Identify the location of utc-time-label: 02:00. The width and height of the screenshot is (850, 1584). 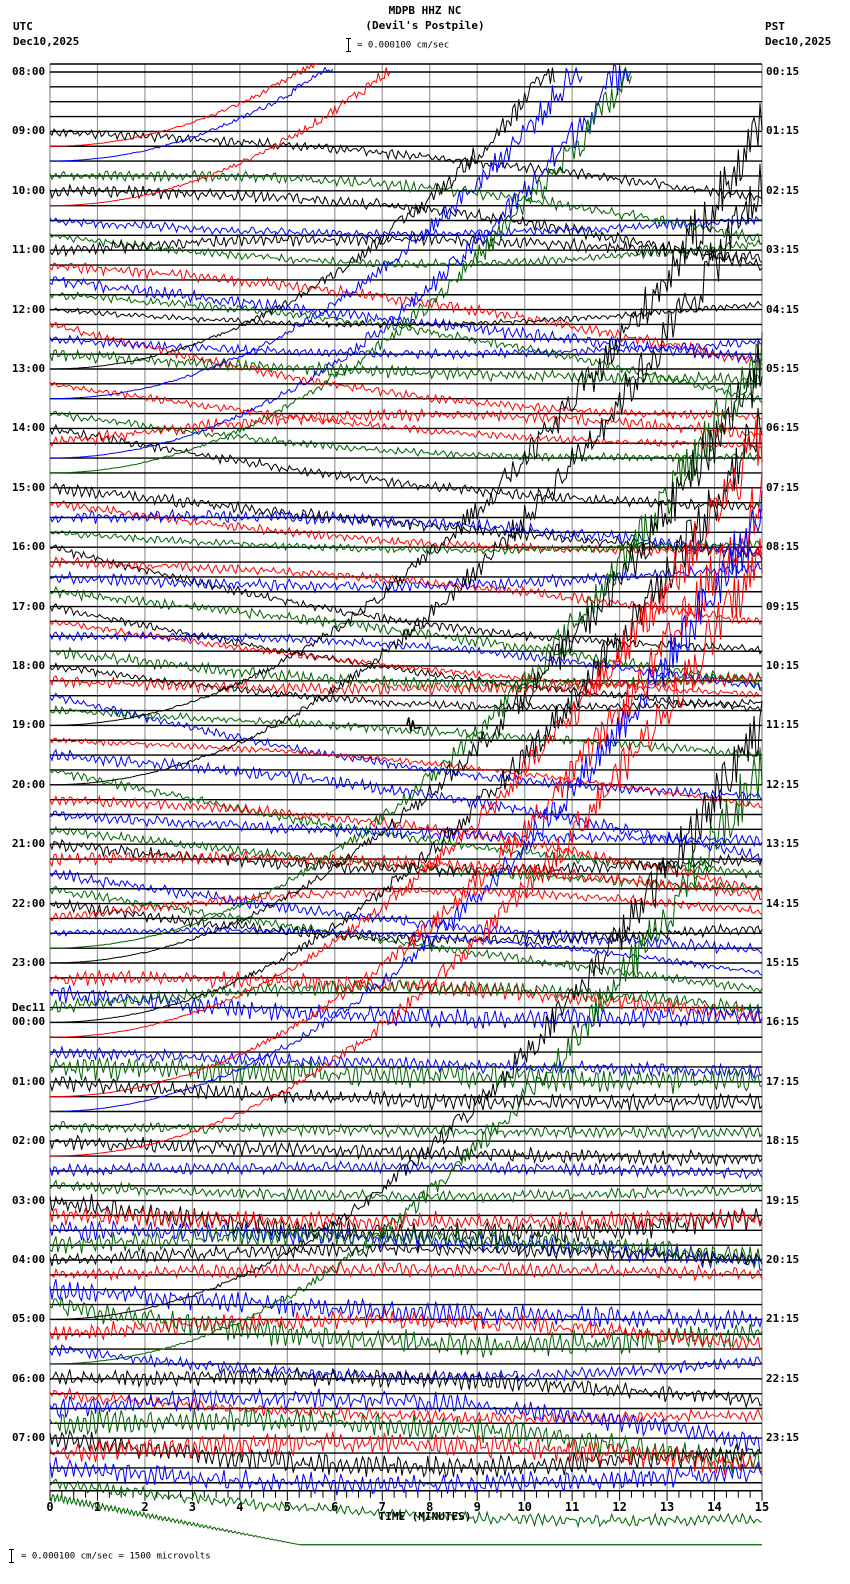
(29, 1141).